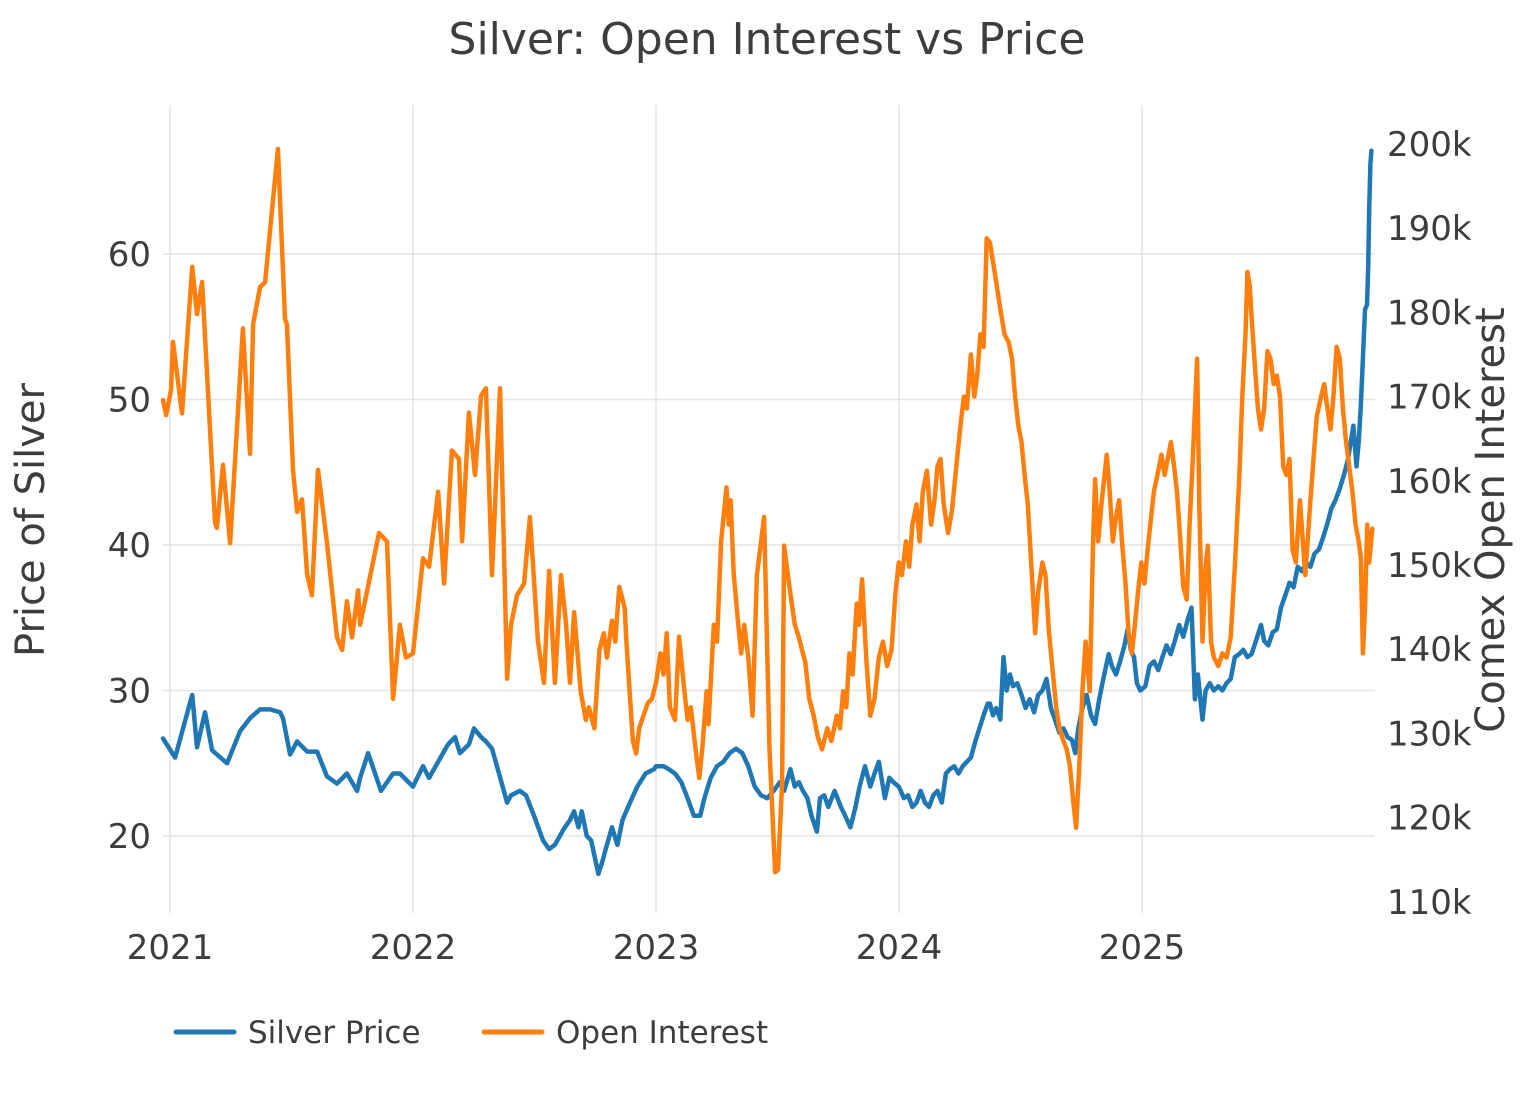 This screenshot has width=1536, height=1097. Describe the element at coordinates (170, 948) in the screenshot. I see `x-tick-label: 2021` at that location.